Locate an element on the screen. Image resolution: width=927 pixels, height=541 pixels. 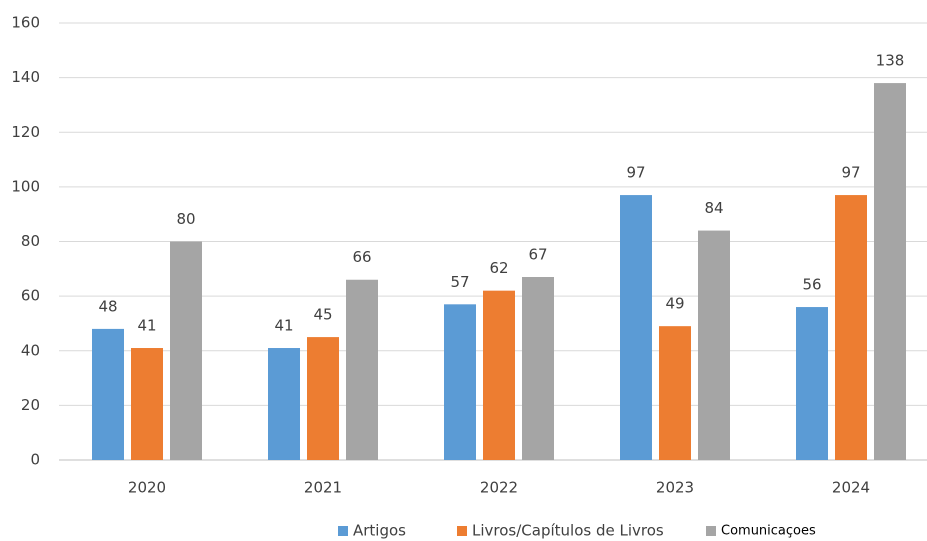
x-tick-label: 2023 is located at coordinates (675, 488).